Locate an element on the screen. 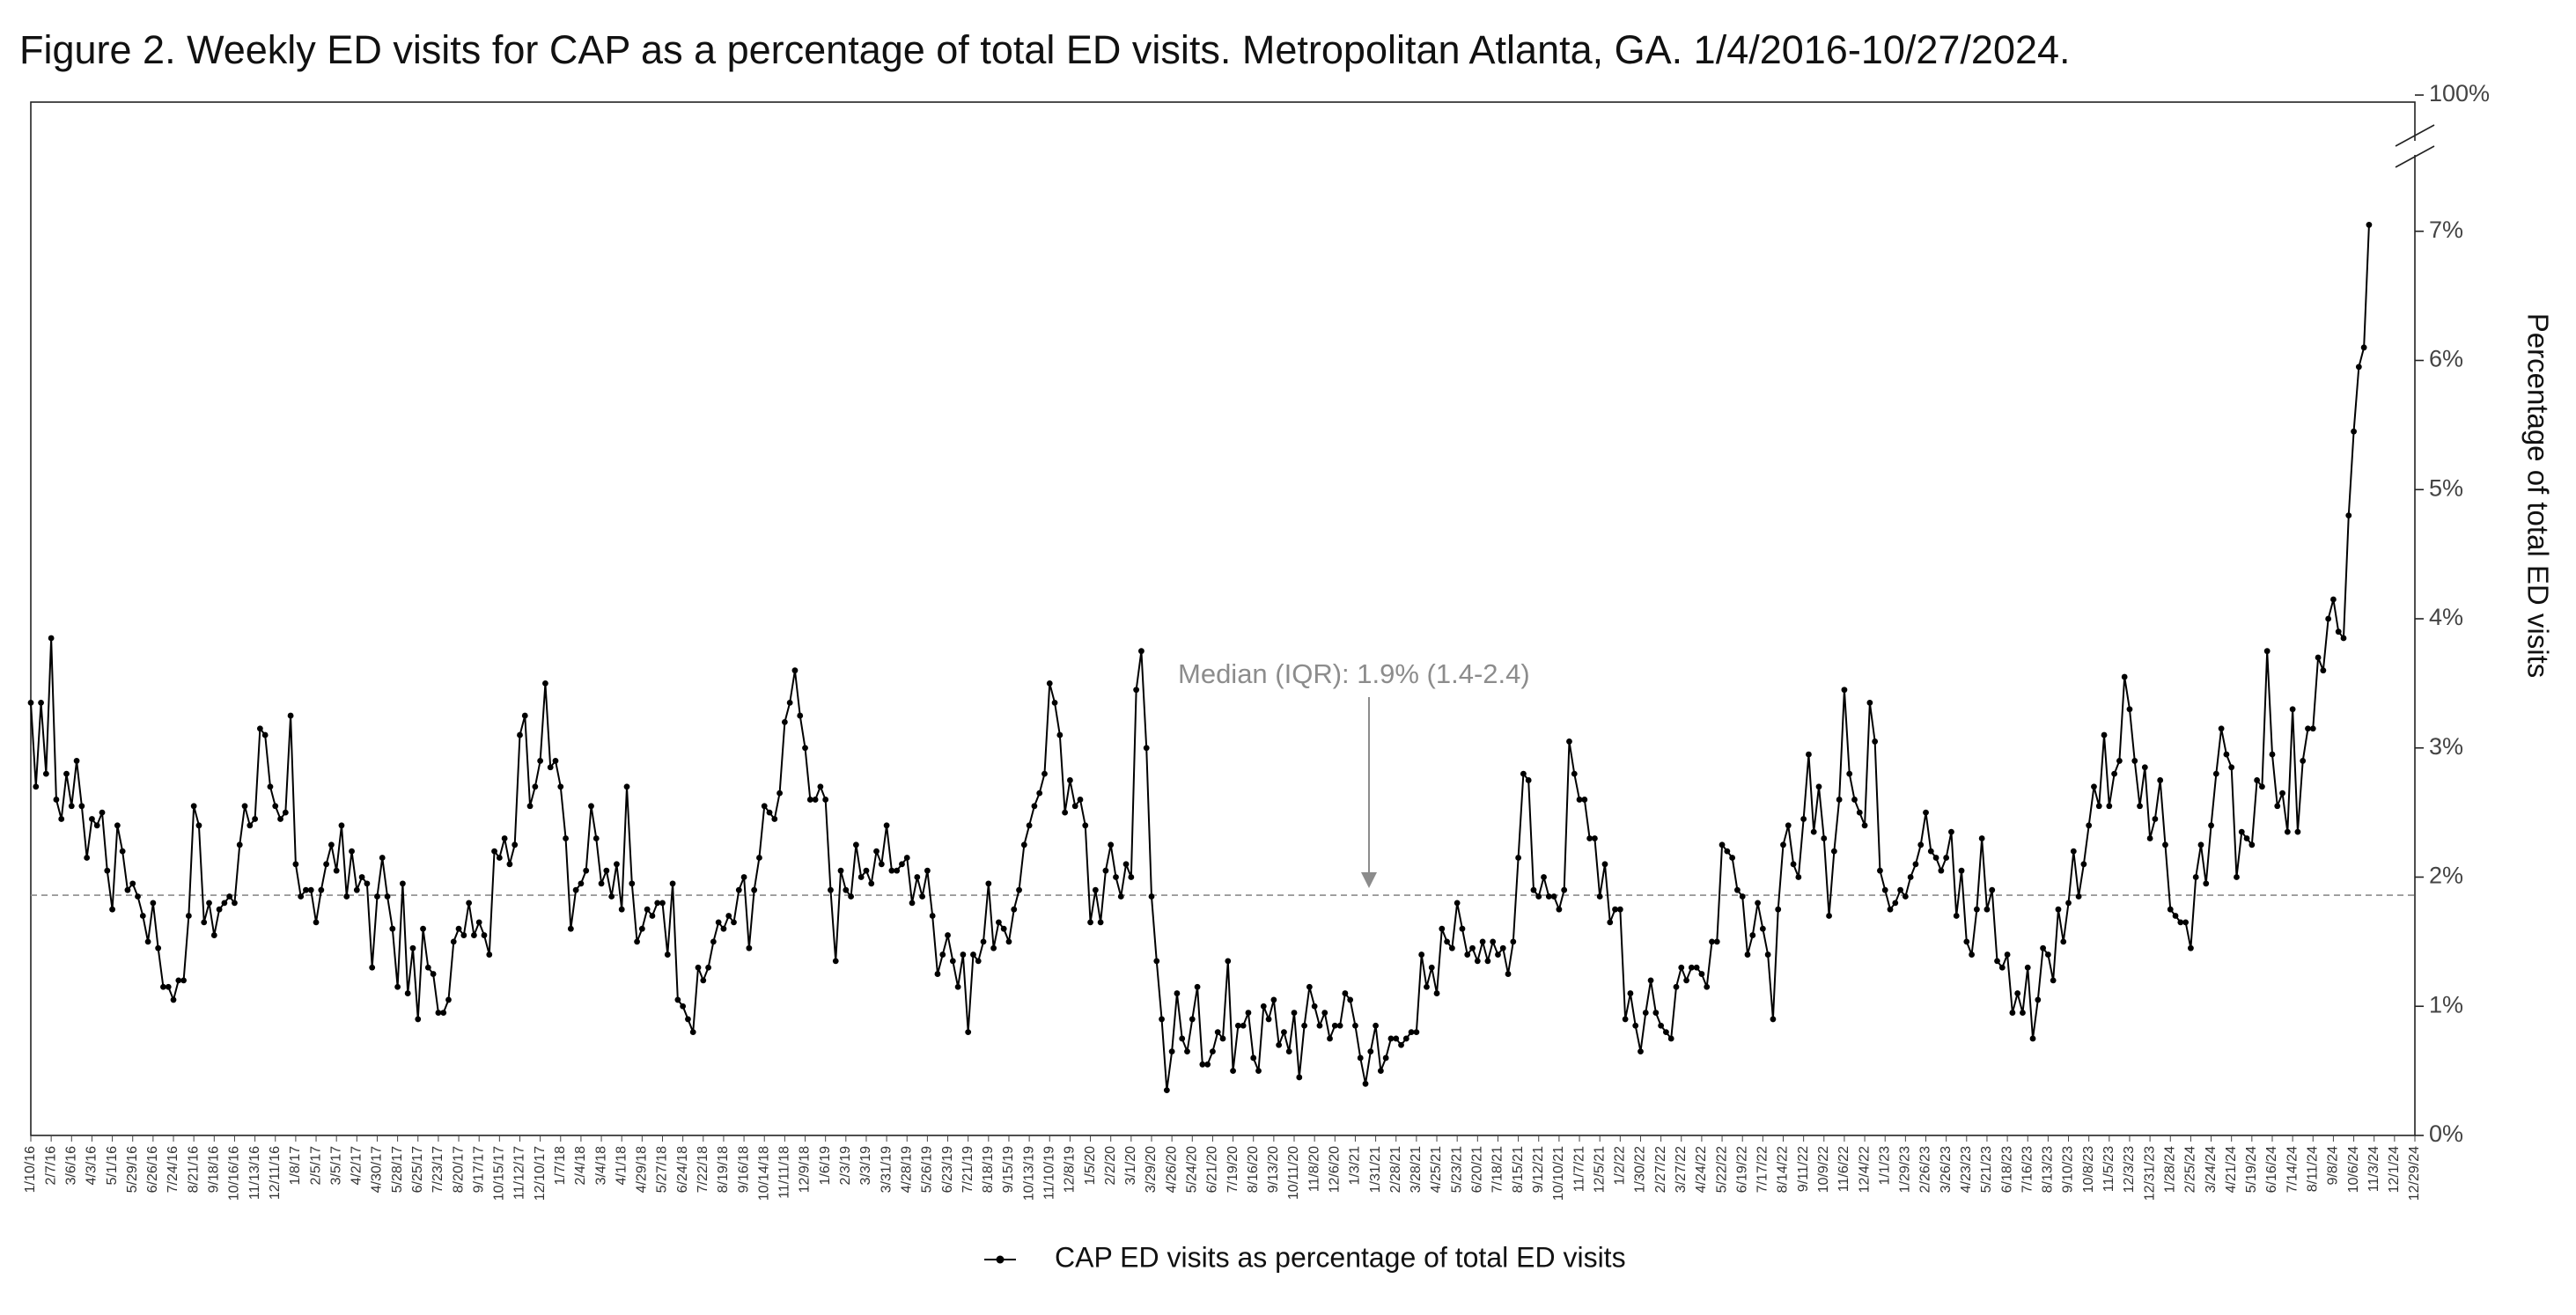  x-tick-label: 12/29/24 is located at coordinates (2415, 1173).